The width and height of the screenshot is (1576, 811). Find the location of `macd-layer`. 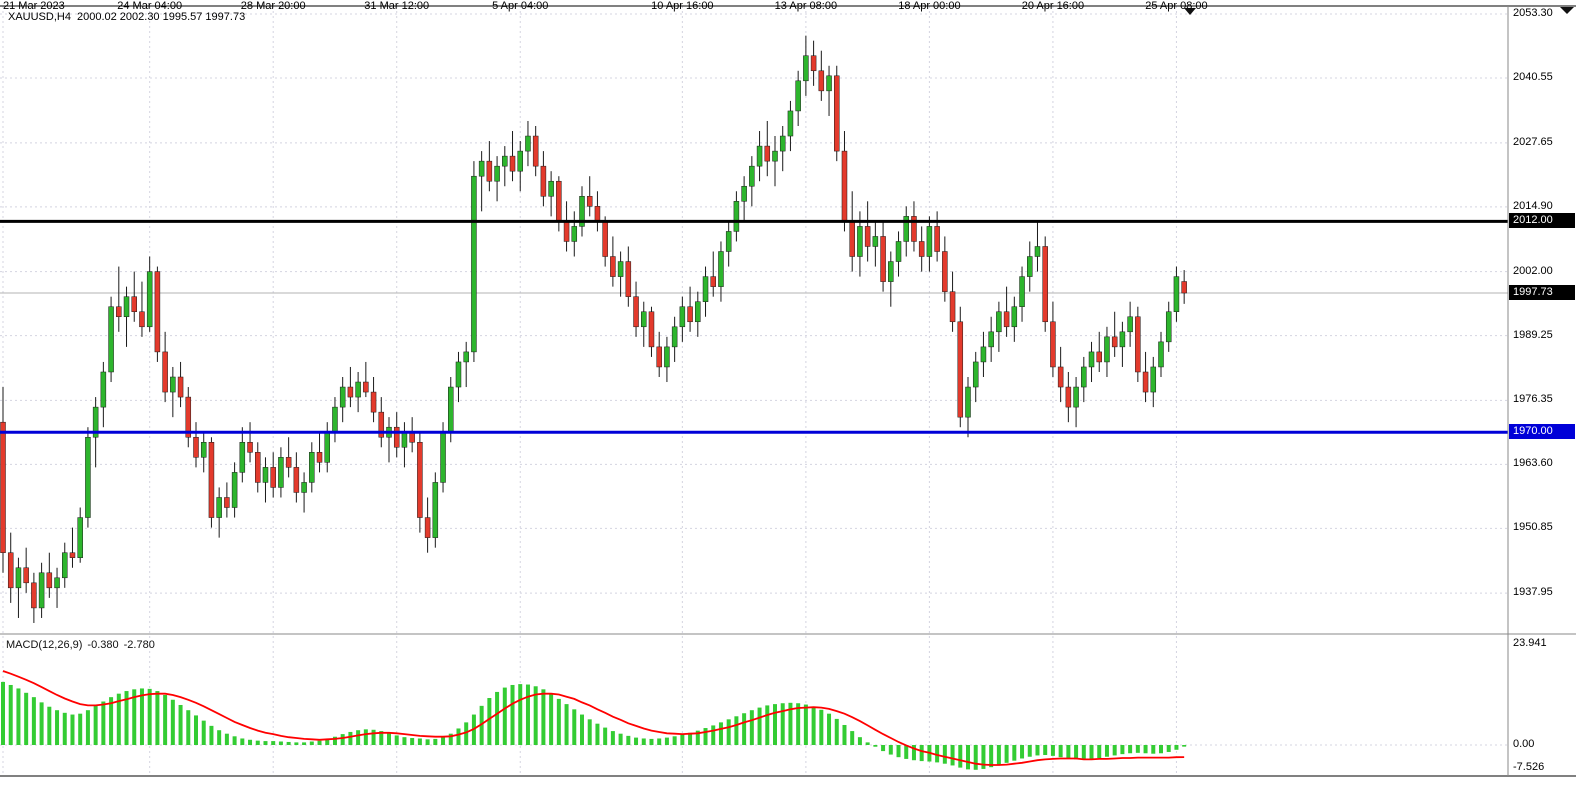

macd-layer is located at coordinates (594, 720).